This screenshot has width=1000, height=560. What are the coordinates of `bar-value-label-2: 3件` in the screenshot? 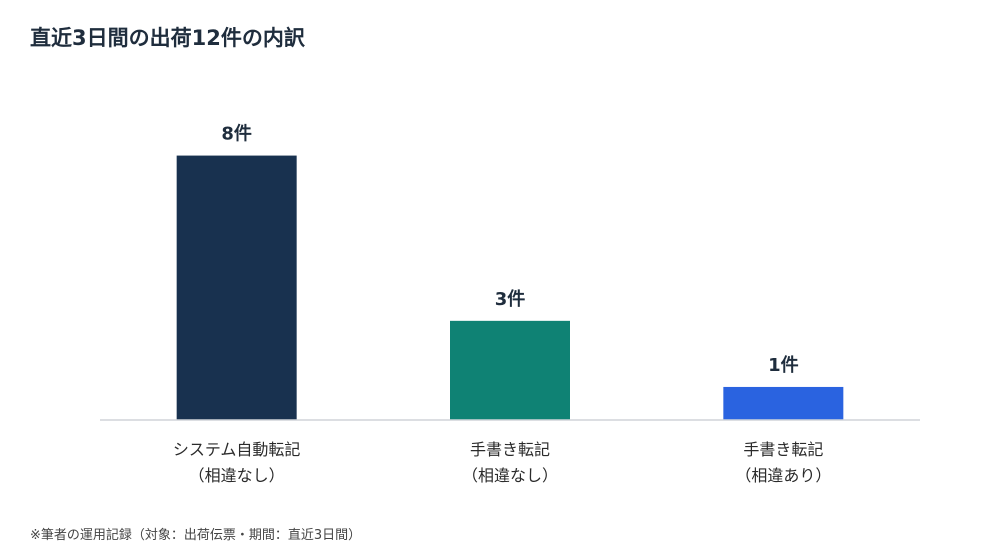 It's located at (510, 299).